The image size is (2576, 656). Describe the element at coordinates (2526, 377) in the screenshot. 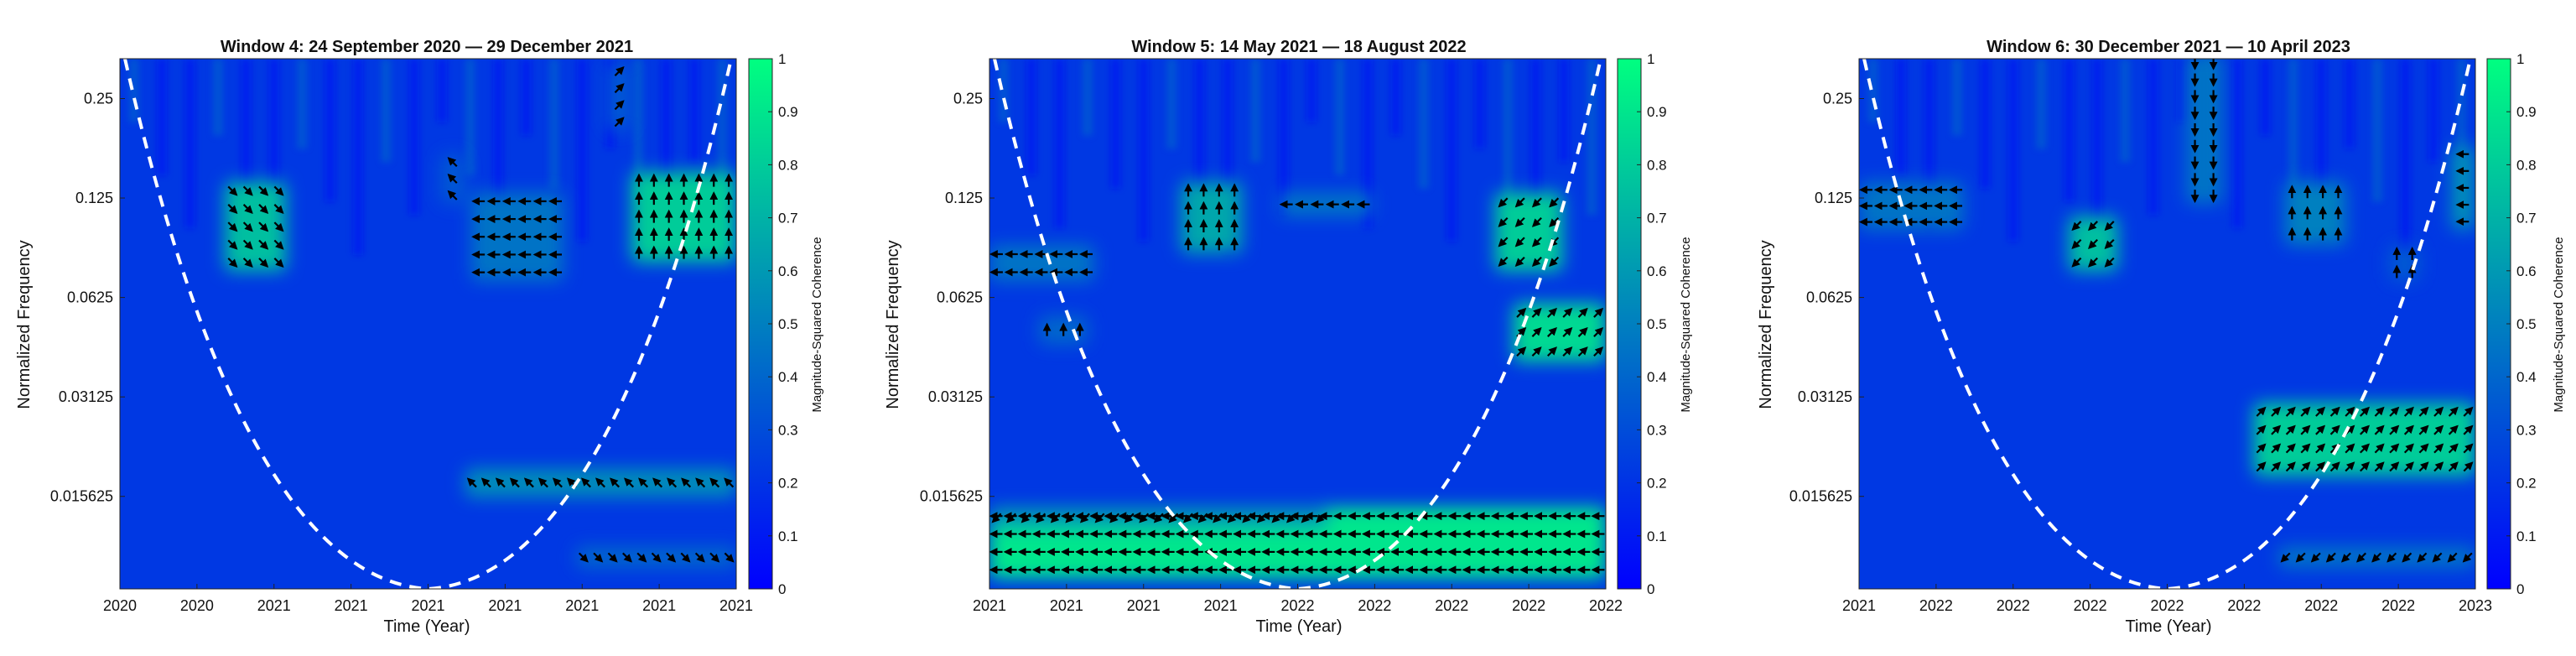

I see `colorbar-tick-label: 0.4` at that location.